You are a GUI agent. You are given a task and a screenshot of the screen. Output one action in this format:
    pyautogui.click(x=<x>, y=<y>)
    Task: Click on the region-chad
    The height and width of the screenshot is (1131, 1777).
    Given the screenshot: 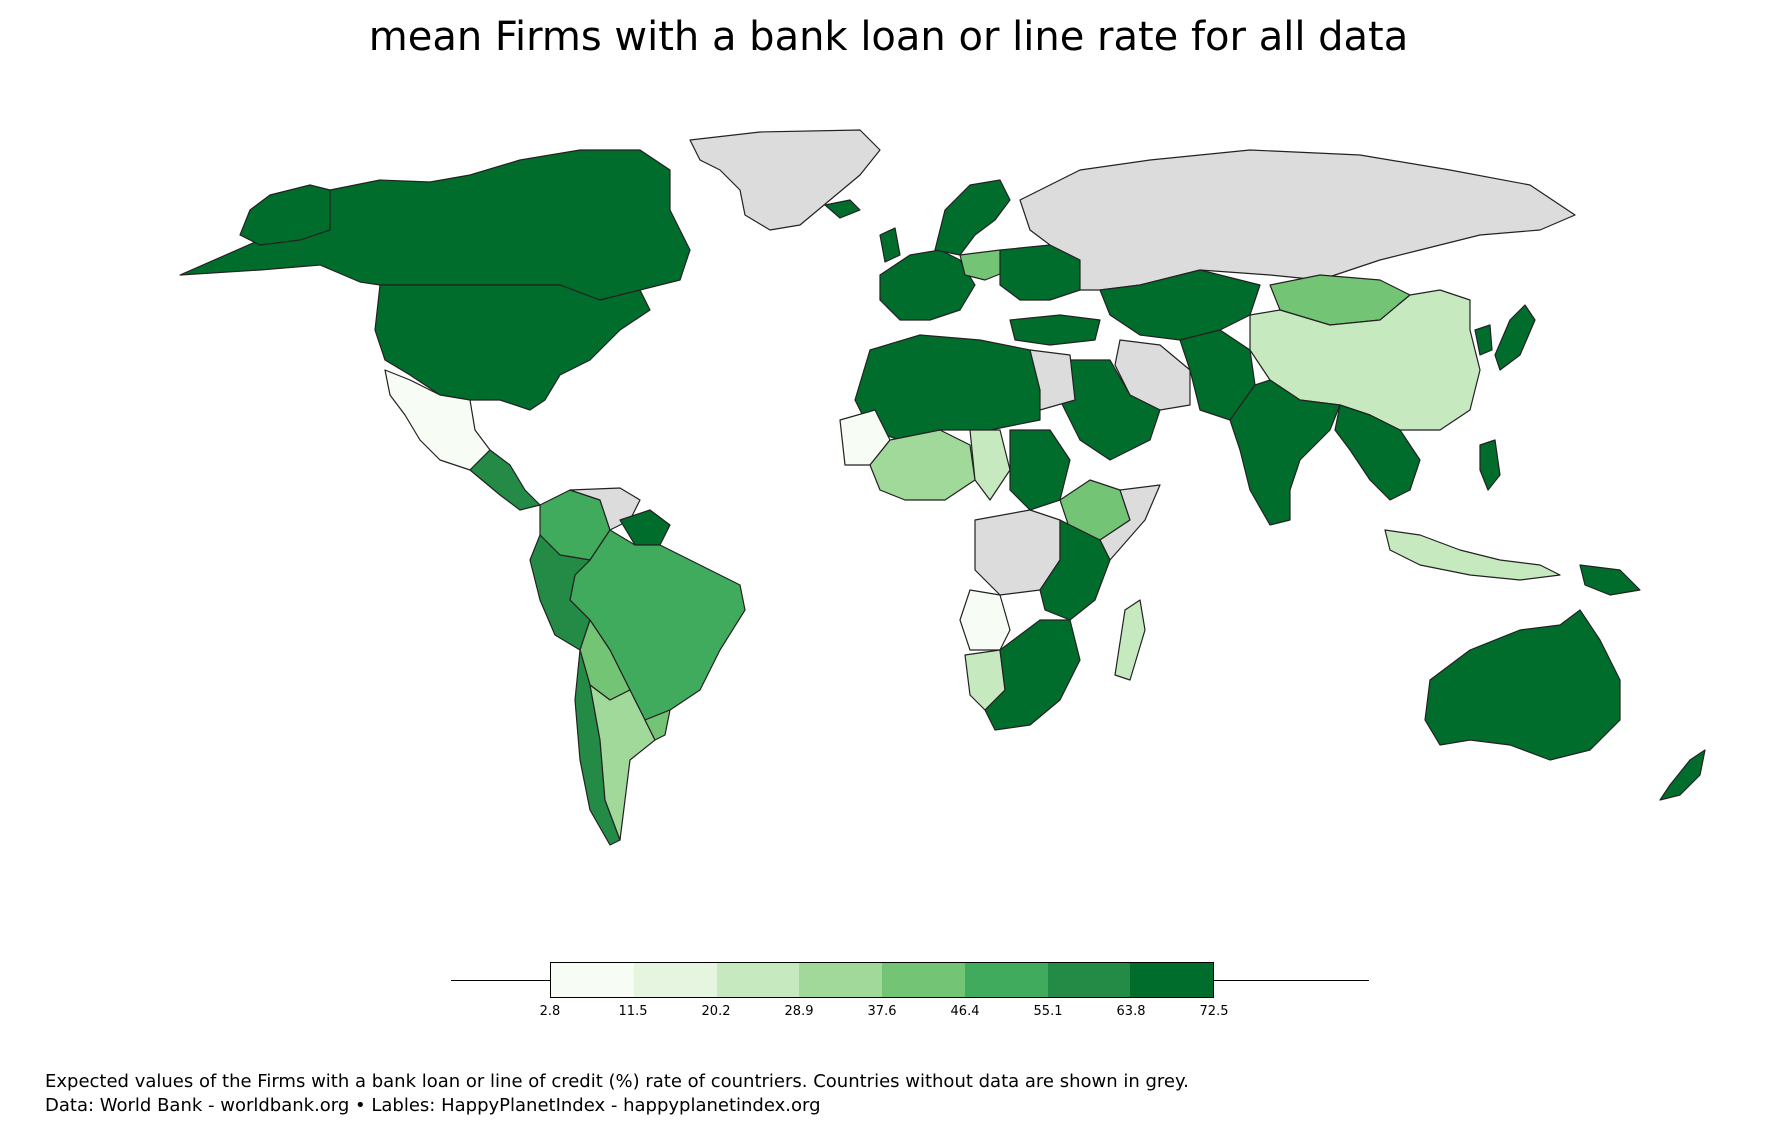 What is the action you would take?
    pyautogui.click(x=990, y=465)
    